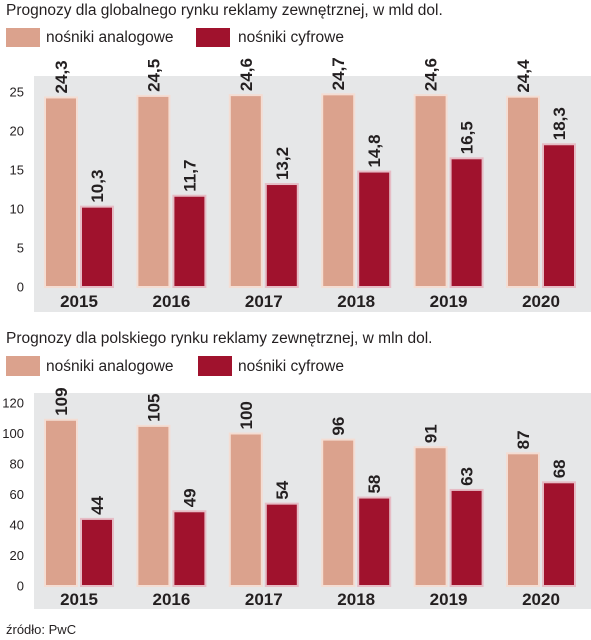 The image size is (591, 640). I want to click on y-tick-label: 10, so click(17, 209).